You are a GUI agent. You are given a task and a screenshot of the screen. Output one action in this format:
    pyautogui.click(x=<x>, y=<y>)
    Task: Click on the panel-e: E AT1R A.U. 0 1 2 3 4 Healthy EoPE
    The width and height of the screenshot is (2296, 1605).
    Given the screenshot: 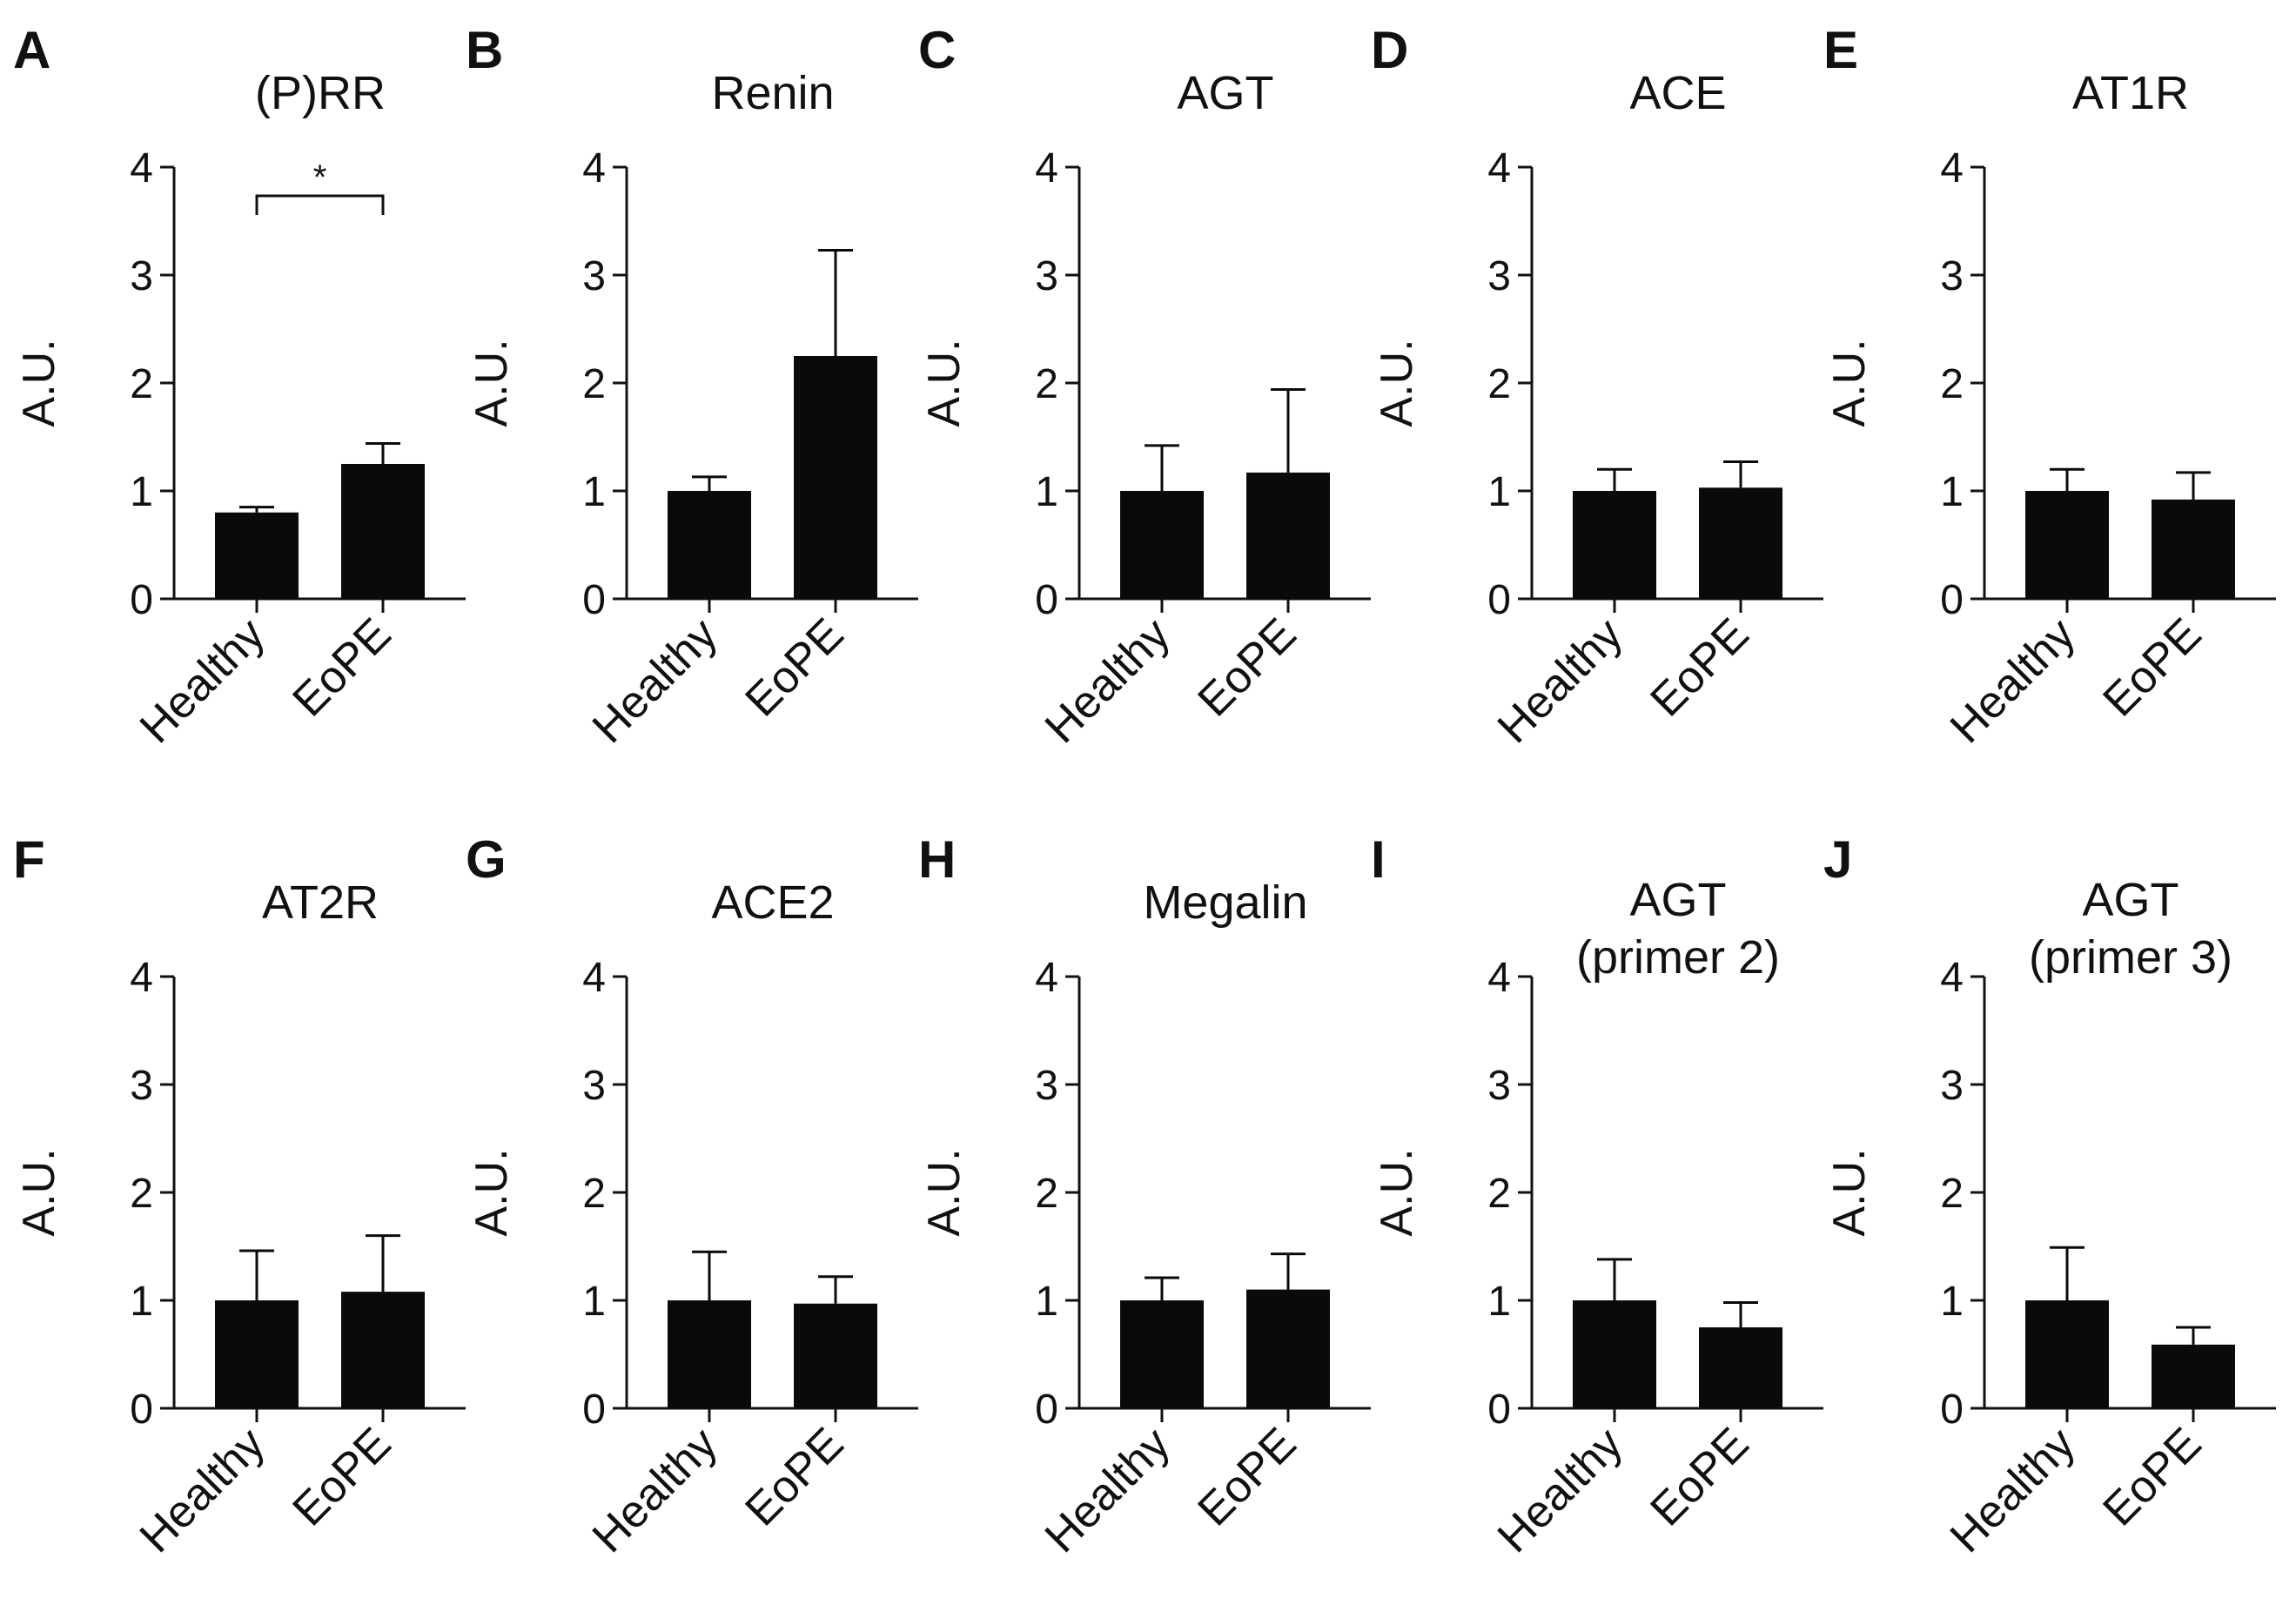 What is the action you would take?
    pyautogui.click(x=2049, y=387)
    